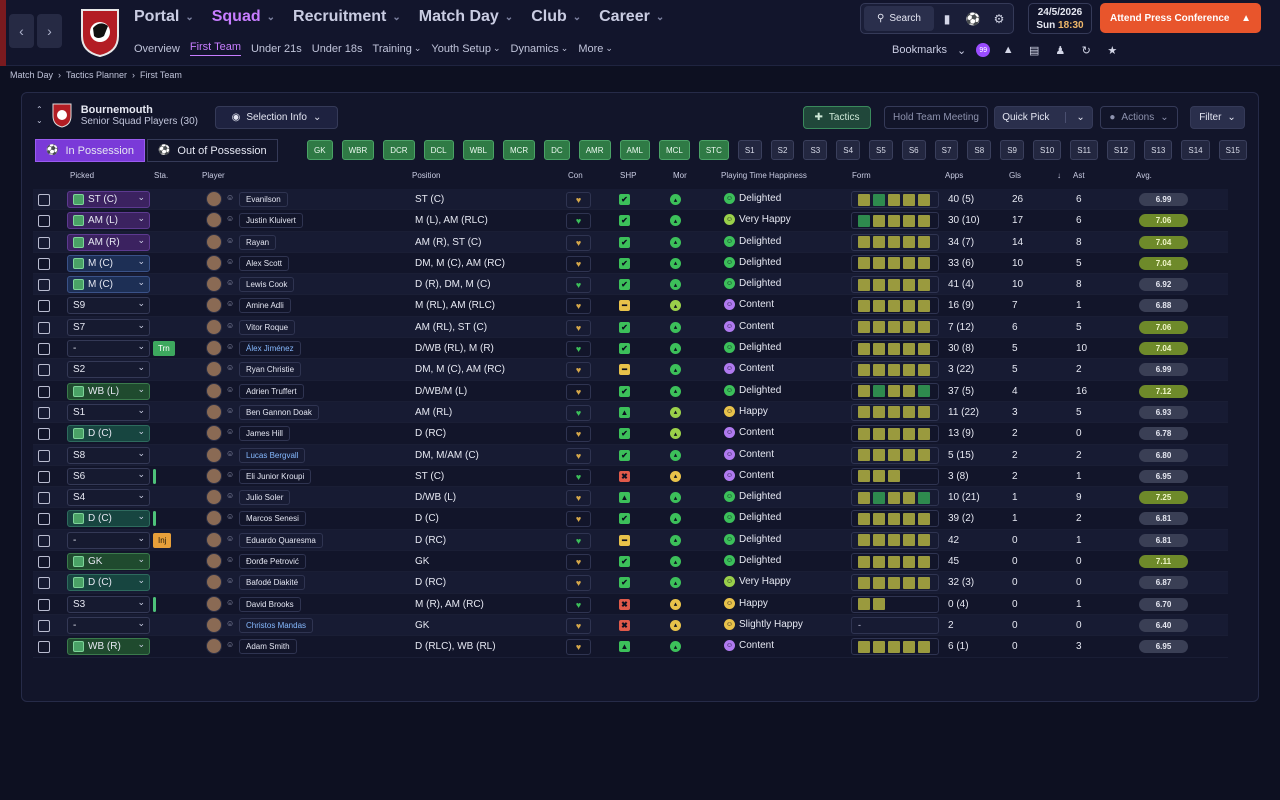 This screenshot has width=1280, height=800. Describe the element at coordinates (680, 175) in the screenshot. I see `col-morale: Mor` at that location.